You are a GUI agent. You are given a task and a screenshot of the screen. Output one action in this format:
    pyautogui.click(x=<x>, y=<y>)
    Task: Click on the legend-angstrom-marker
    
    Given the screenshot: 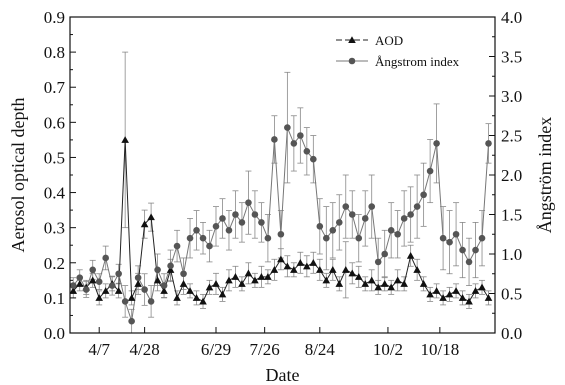 What is the action you would take?
    pyautogui.click(x=352, y=61)
    